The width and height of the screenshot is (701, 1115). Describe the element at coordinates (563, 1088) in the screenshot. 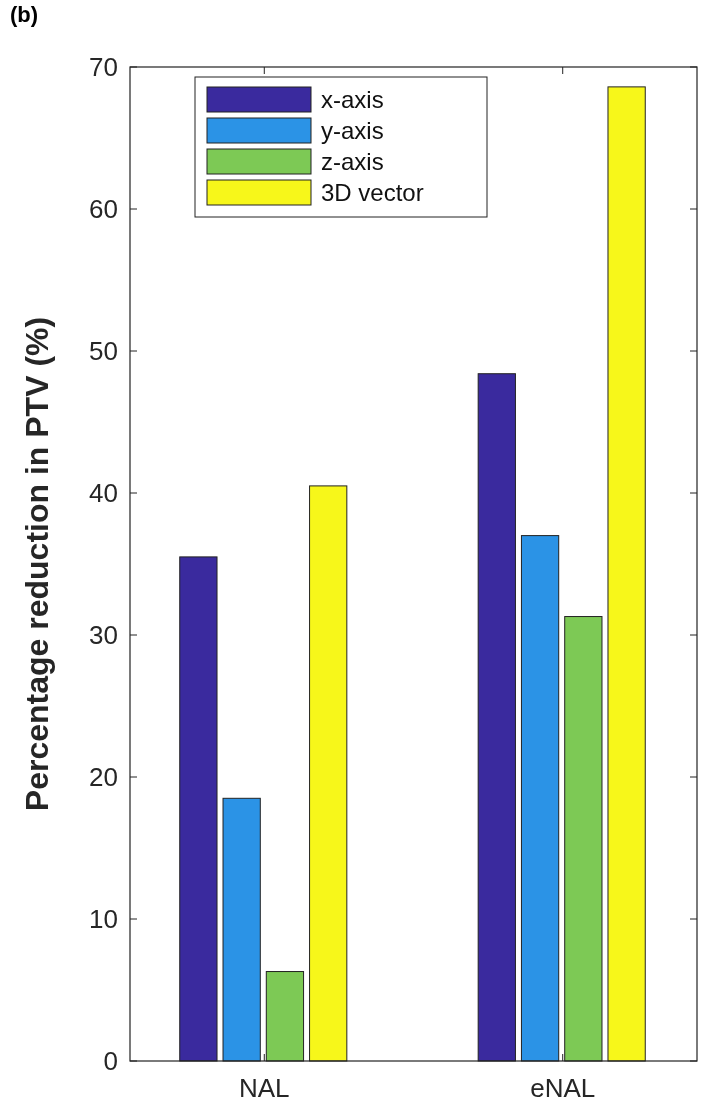

I see `x-tick-label: eNAL` at that location.